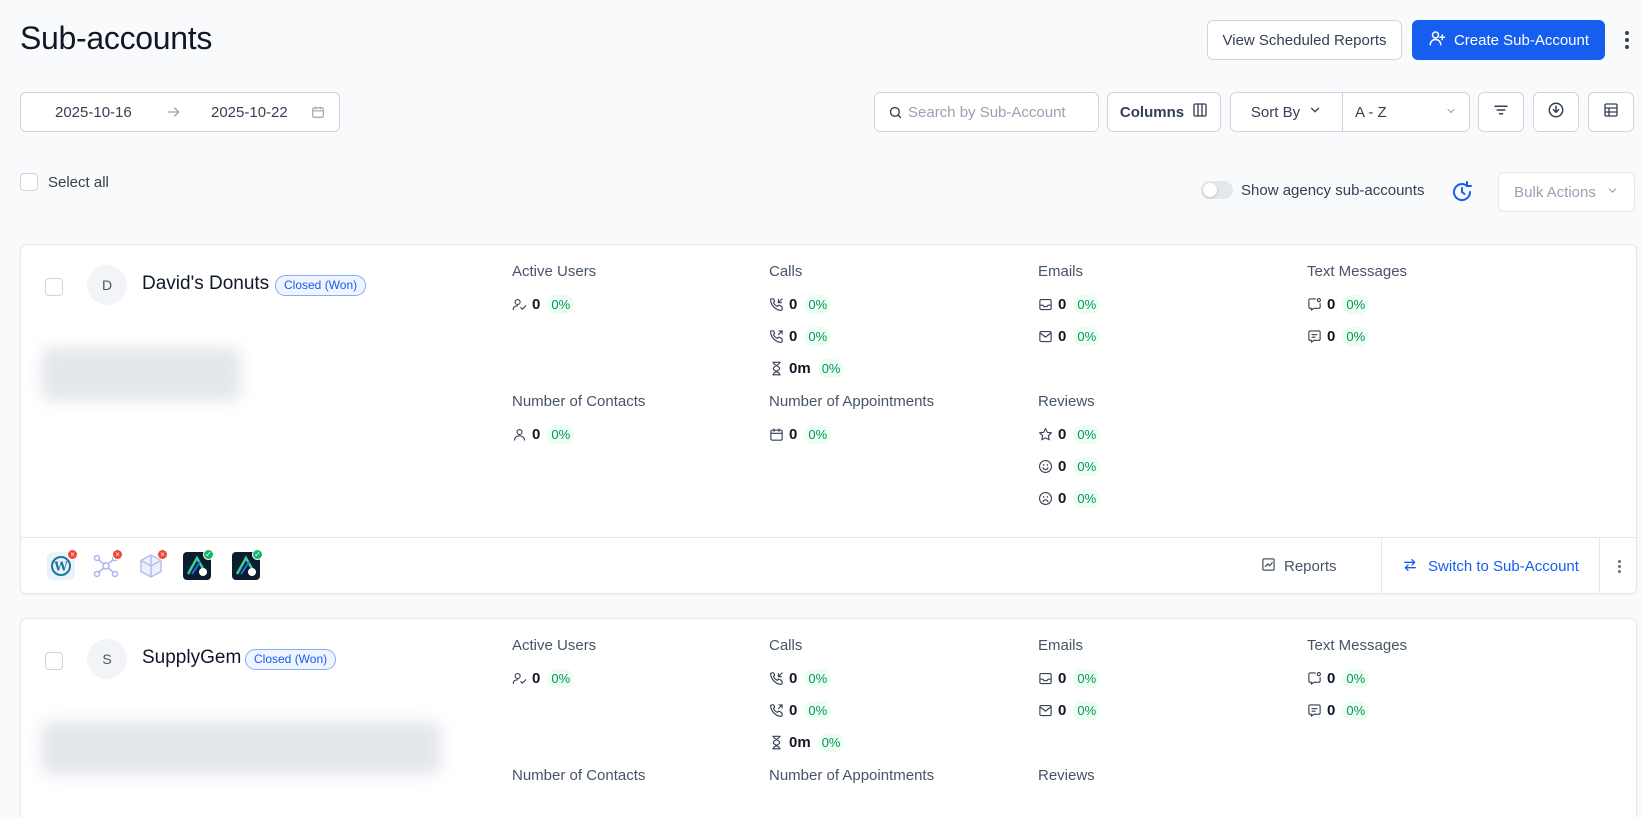 This screenshot has width=1641, height=817. What do you see at coordinates (1045, 710) in the screenshot?
I see `mail-icon` at bounding box center [1045, 710].